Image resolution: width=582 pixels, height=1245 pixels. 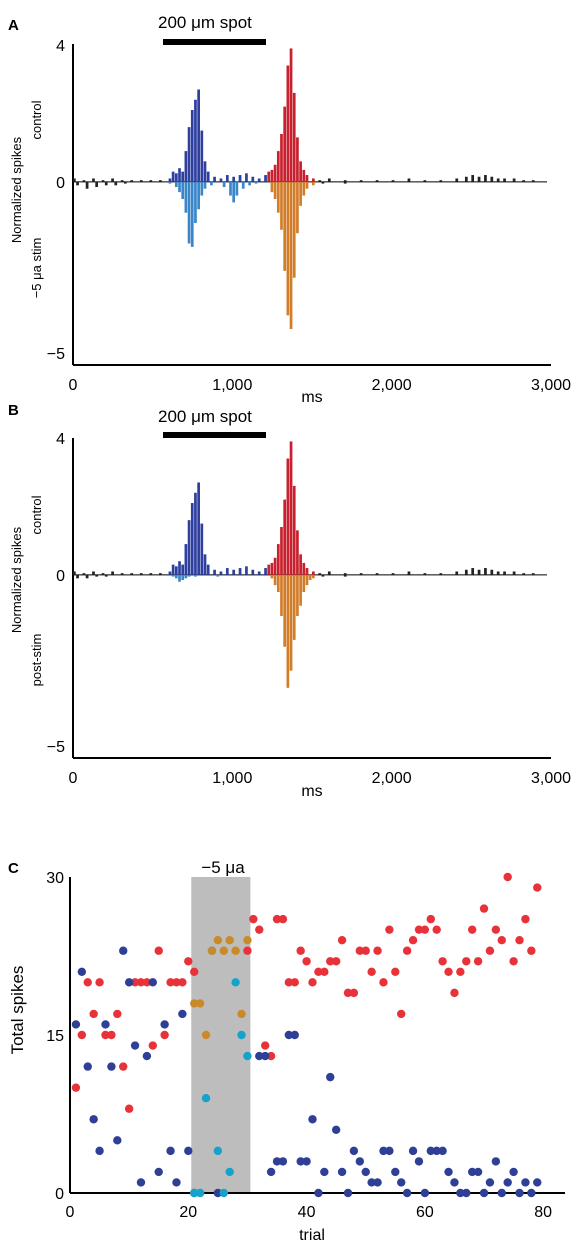 What do you see at coordinates (13, 868) in the screenshot?
I see `panel-c-letter: C` at bounding box center [13, 868].